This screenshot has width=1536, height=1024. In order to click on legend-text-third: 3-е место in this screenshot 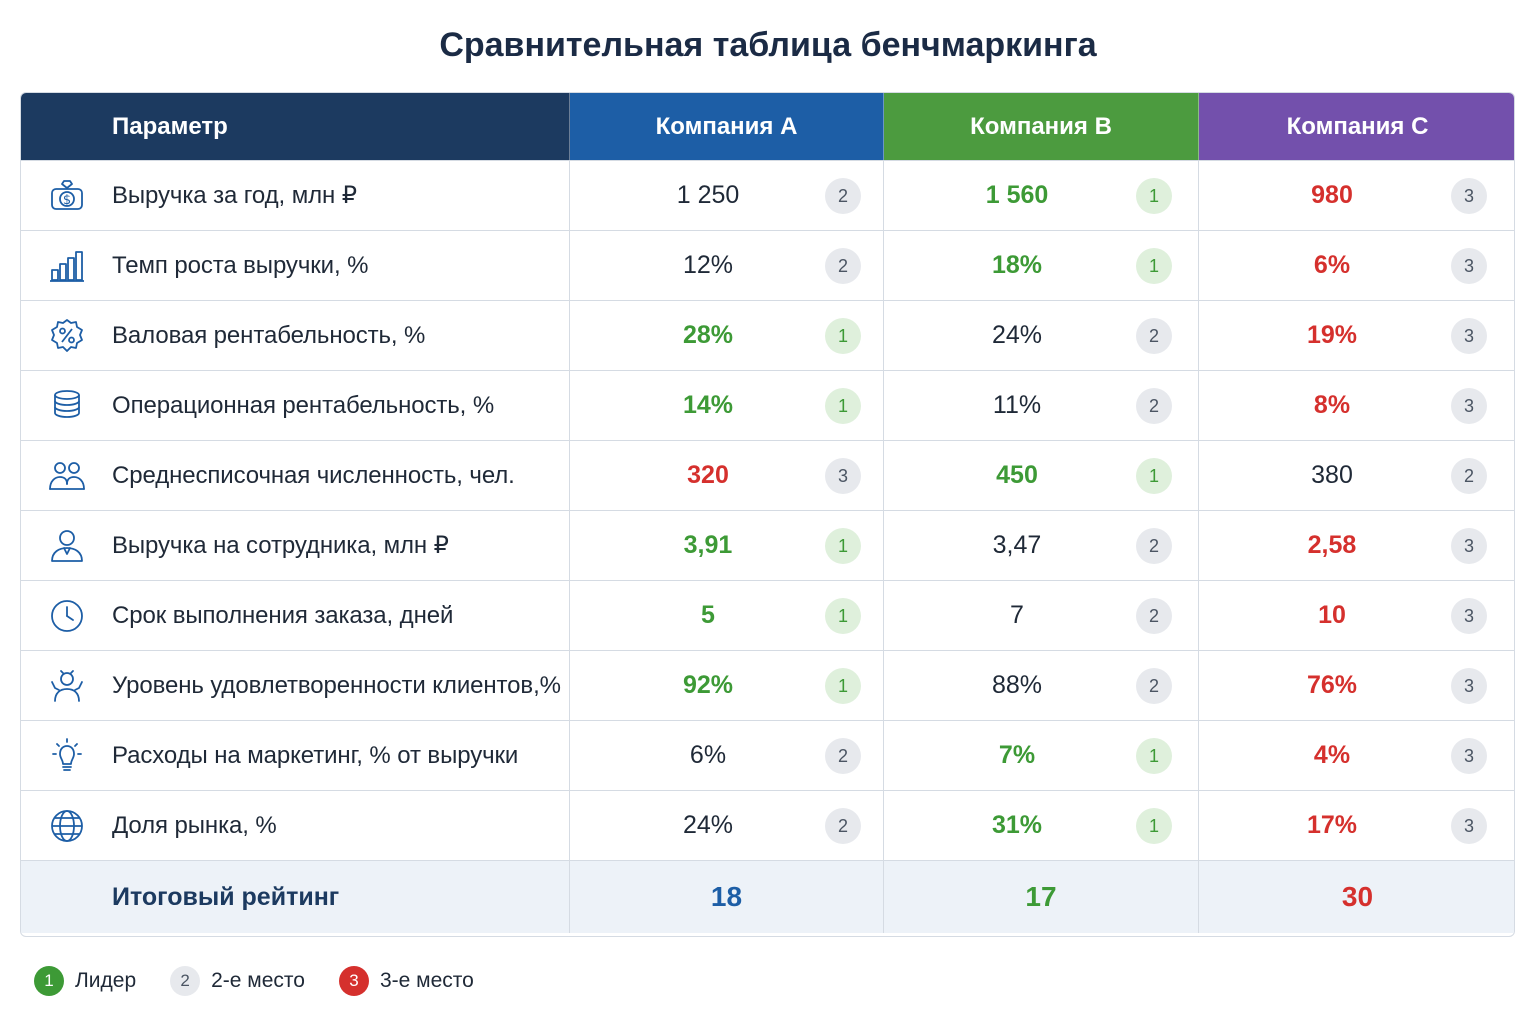, I will do `click(427, 980)`.